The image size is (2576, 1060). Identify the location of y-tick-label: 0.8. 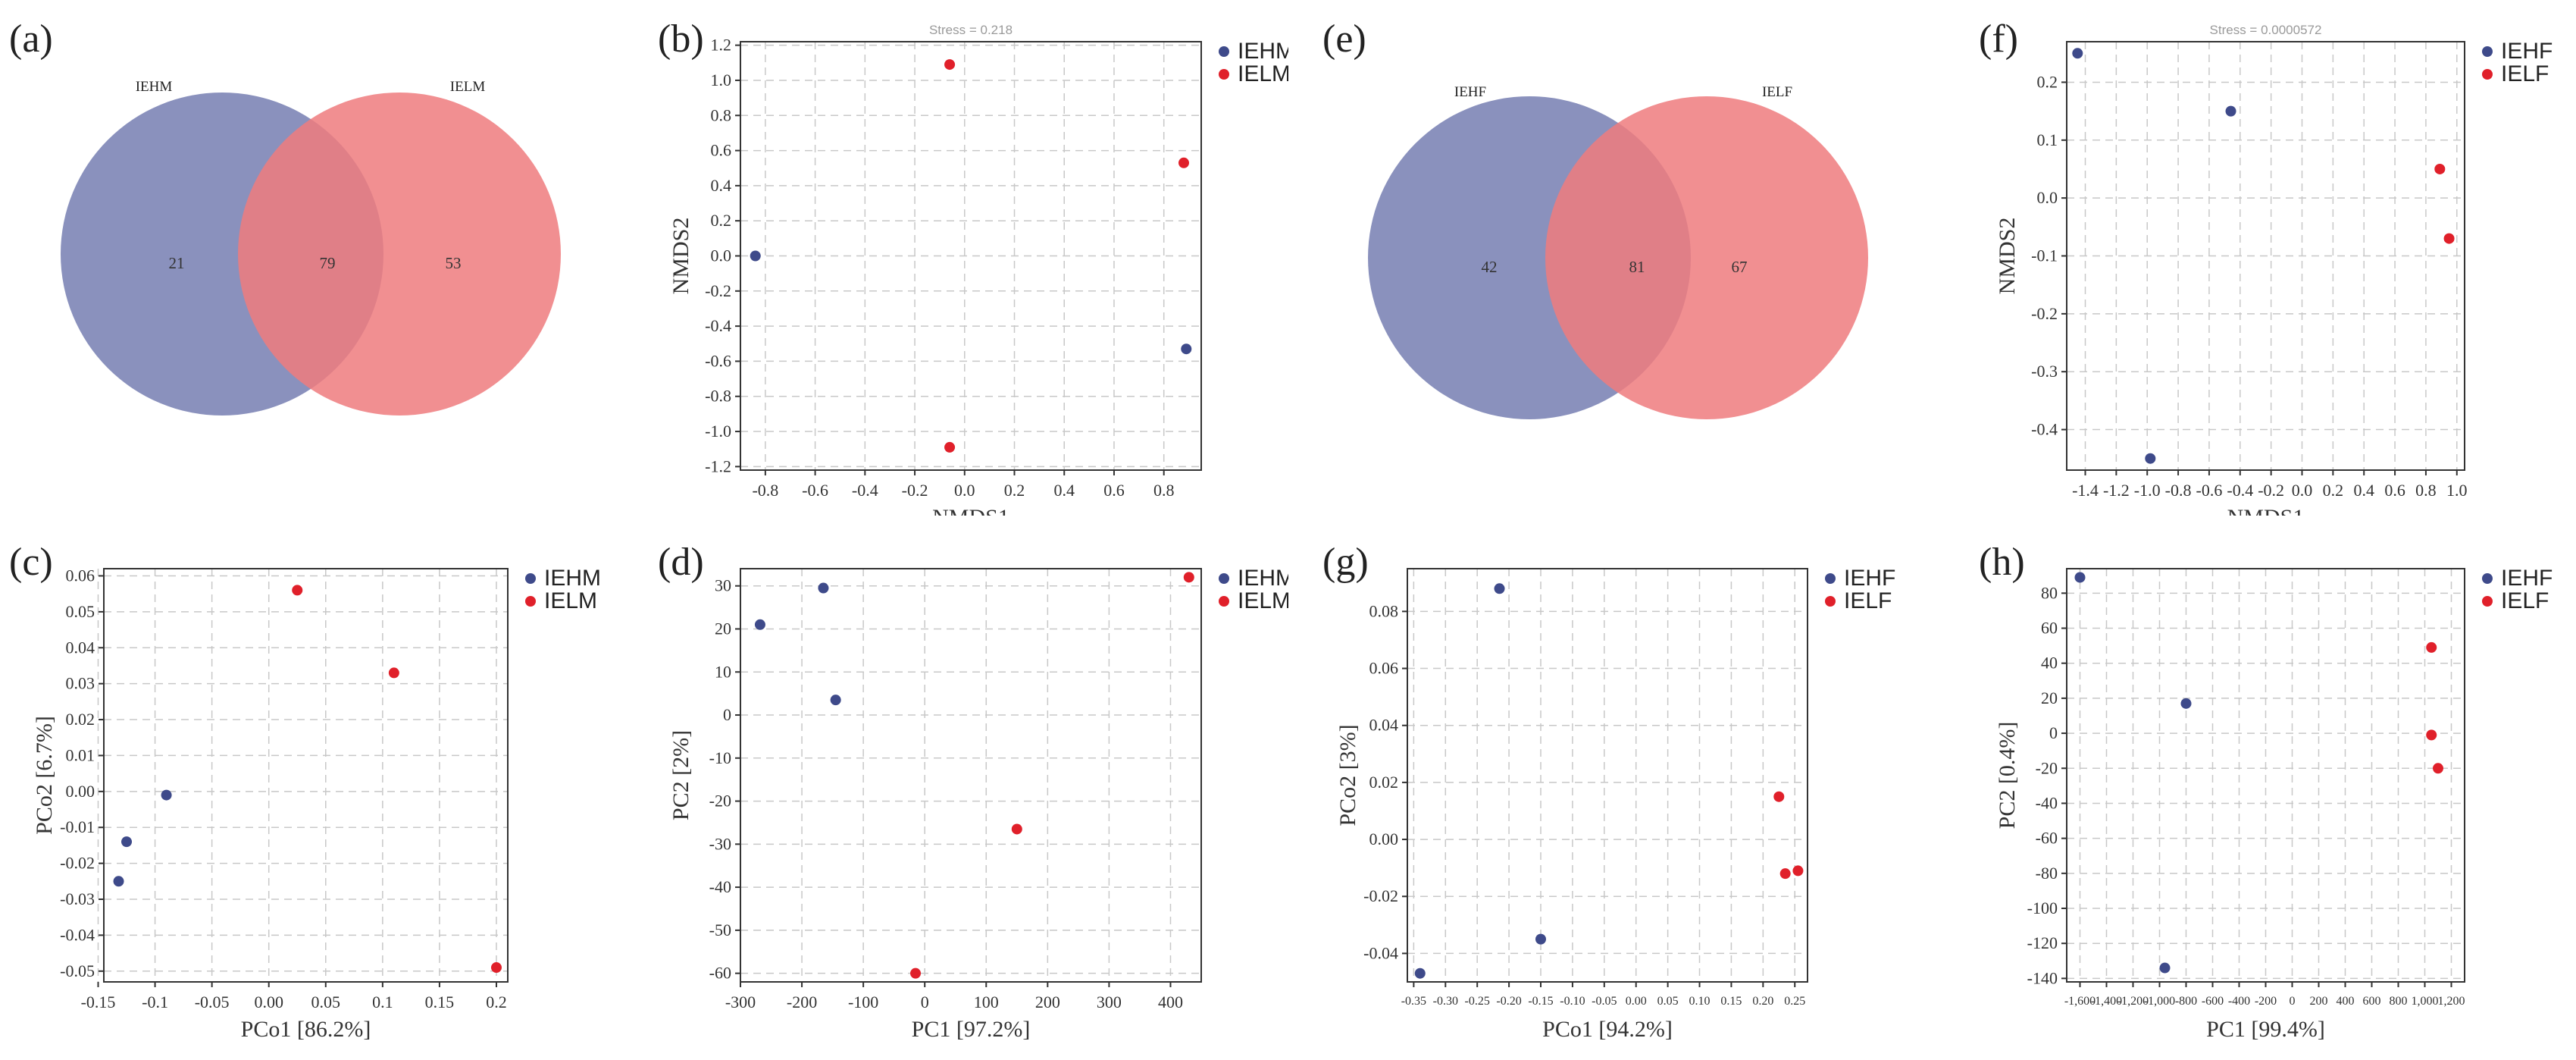
(721, 114).